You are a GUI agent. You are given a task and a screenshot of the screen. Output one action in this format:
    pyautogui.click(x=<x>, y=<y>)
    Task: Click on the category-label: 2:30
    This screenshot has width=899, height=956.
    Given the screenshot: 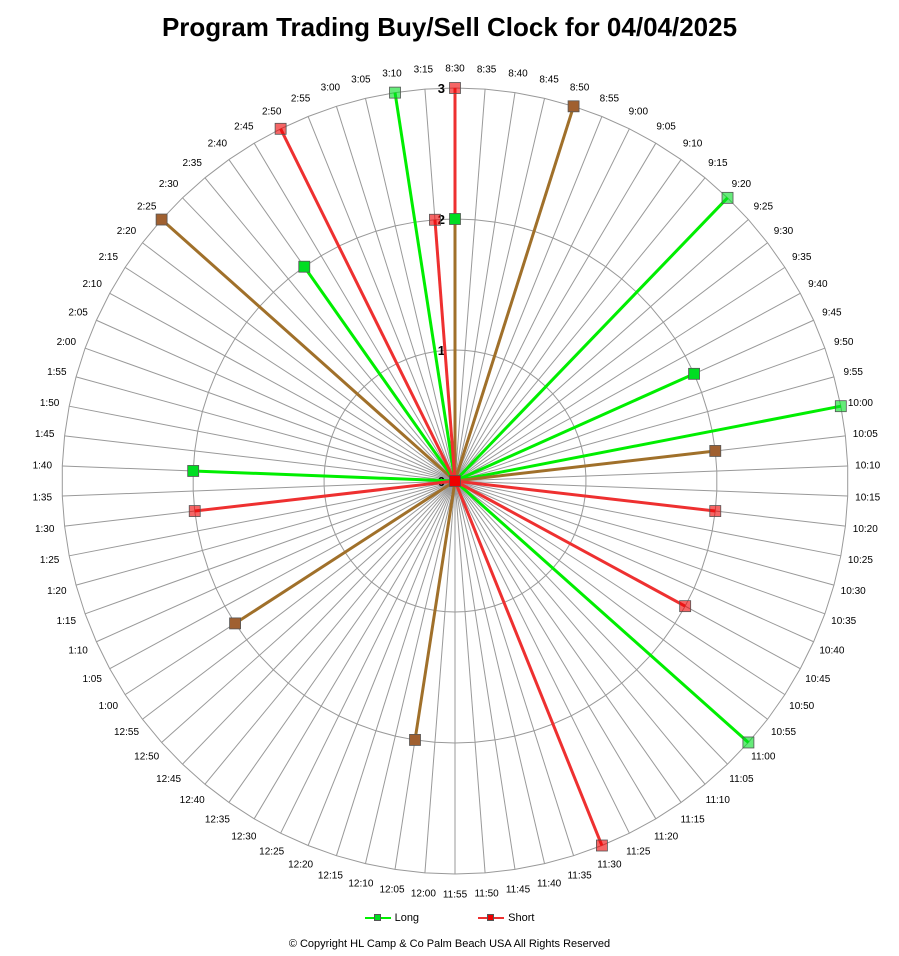 What is the action you would take?
    pyautogui.click(x=169, y=184)
    